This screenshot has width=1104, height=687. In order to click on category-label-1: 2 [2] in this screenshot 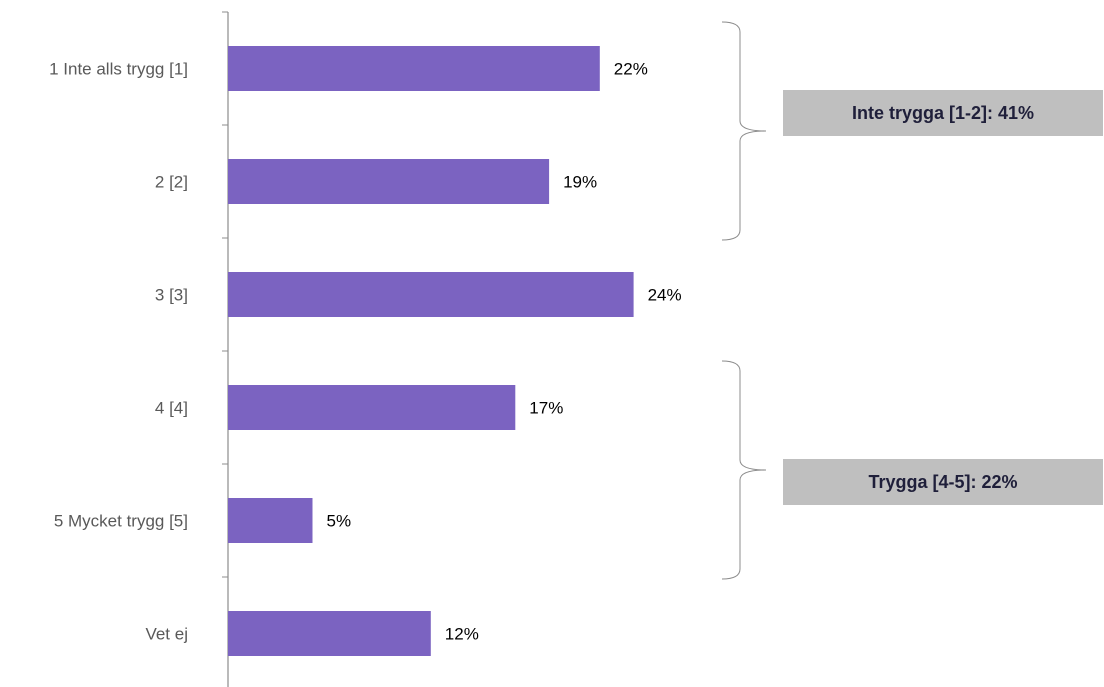, I will do `click(171, 182)`.